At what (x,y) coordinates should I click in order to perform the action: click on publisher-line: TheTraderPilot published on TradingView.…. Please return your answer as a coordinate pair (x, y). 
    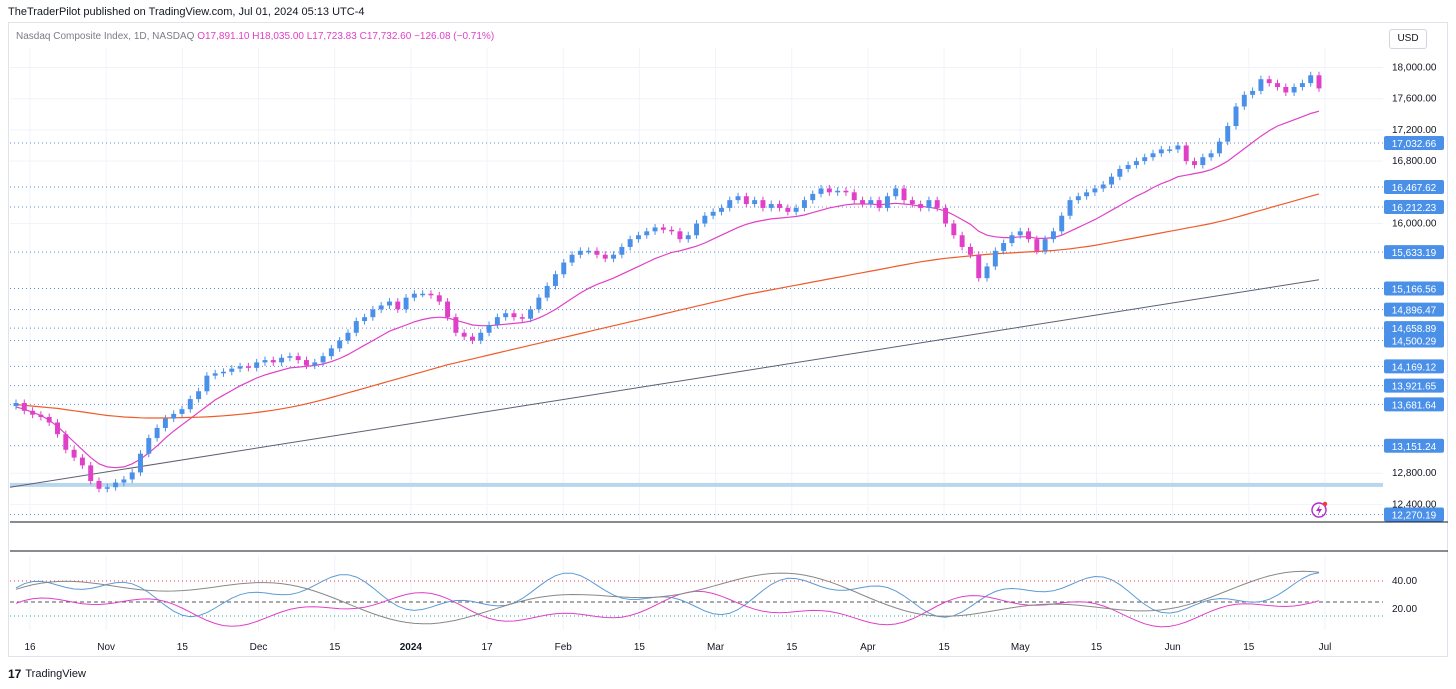
    Looking at the image, I should click on (186, 12).